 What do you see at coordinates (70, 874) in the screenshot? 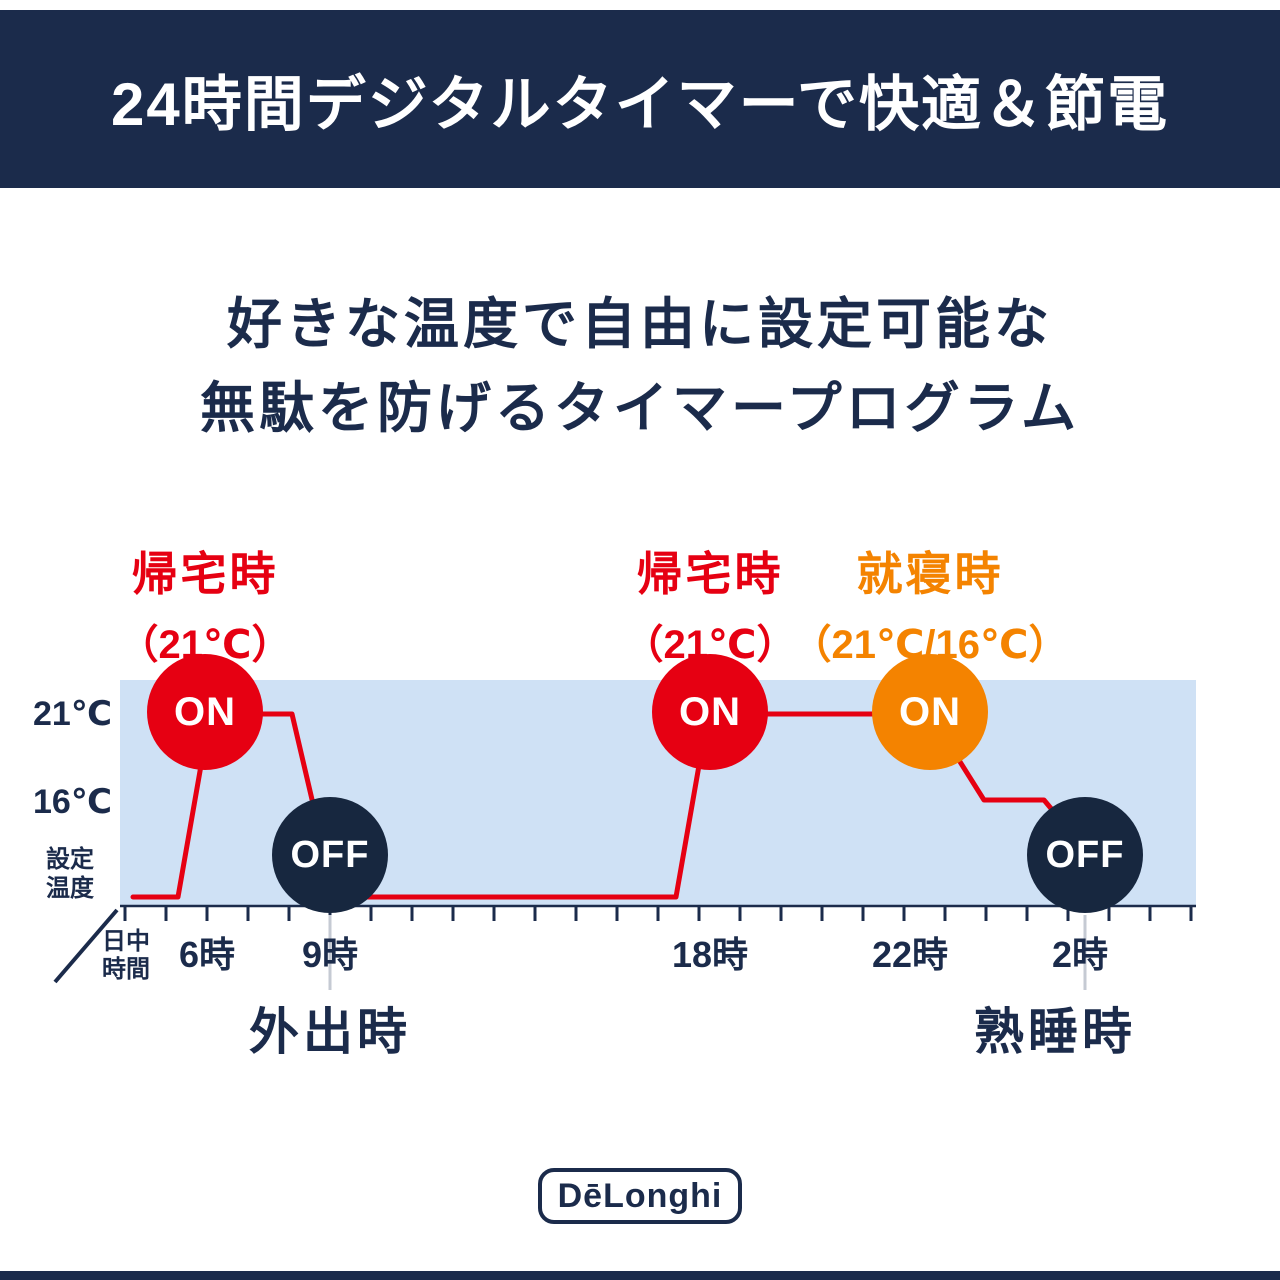
I see `y-axis-label-set-temp: 設定 温度` at bounding box center [70, 874].